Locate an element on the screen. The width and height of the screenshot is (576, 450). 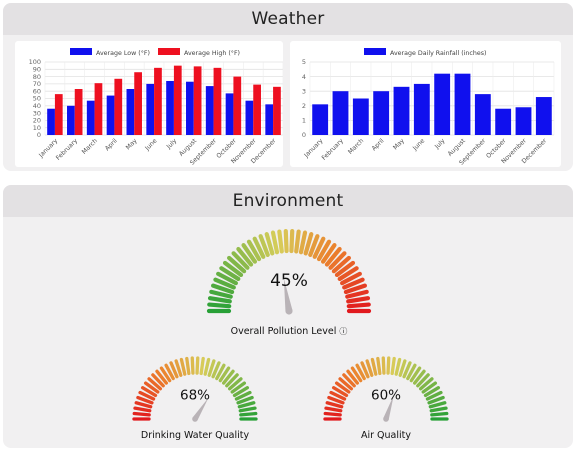
x-tick-label: April is located at coordinates (111, 144).